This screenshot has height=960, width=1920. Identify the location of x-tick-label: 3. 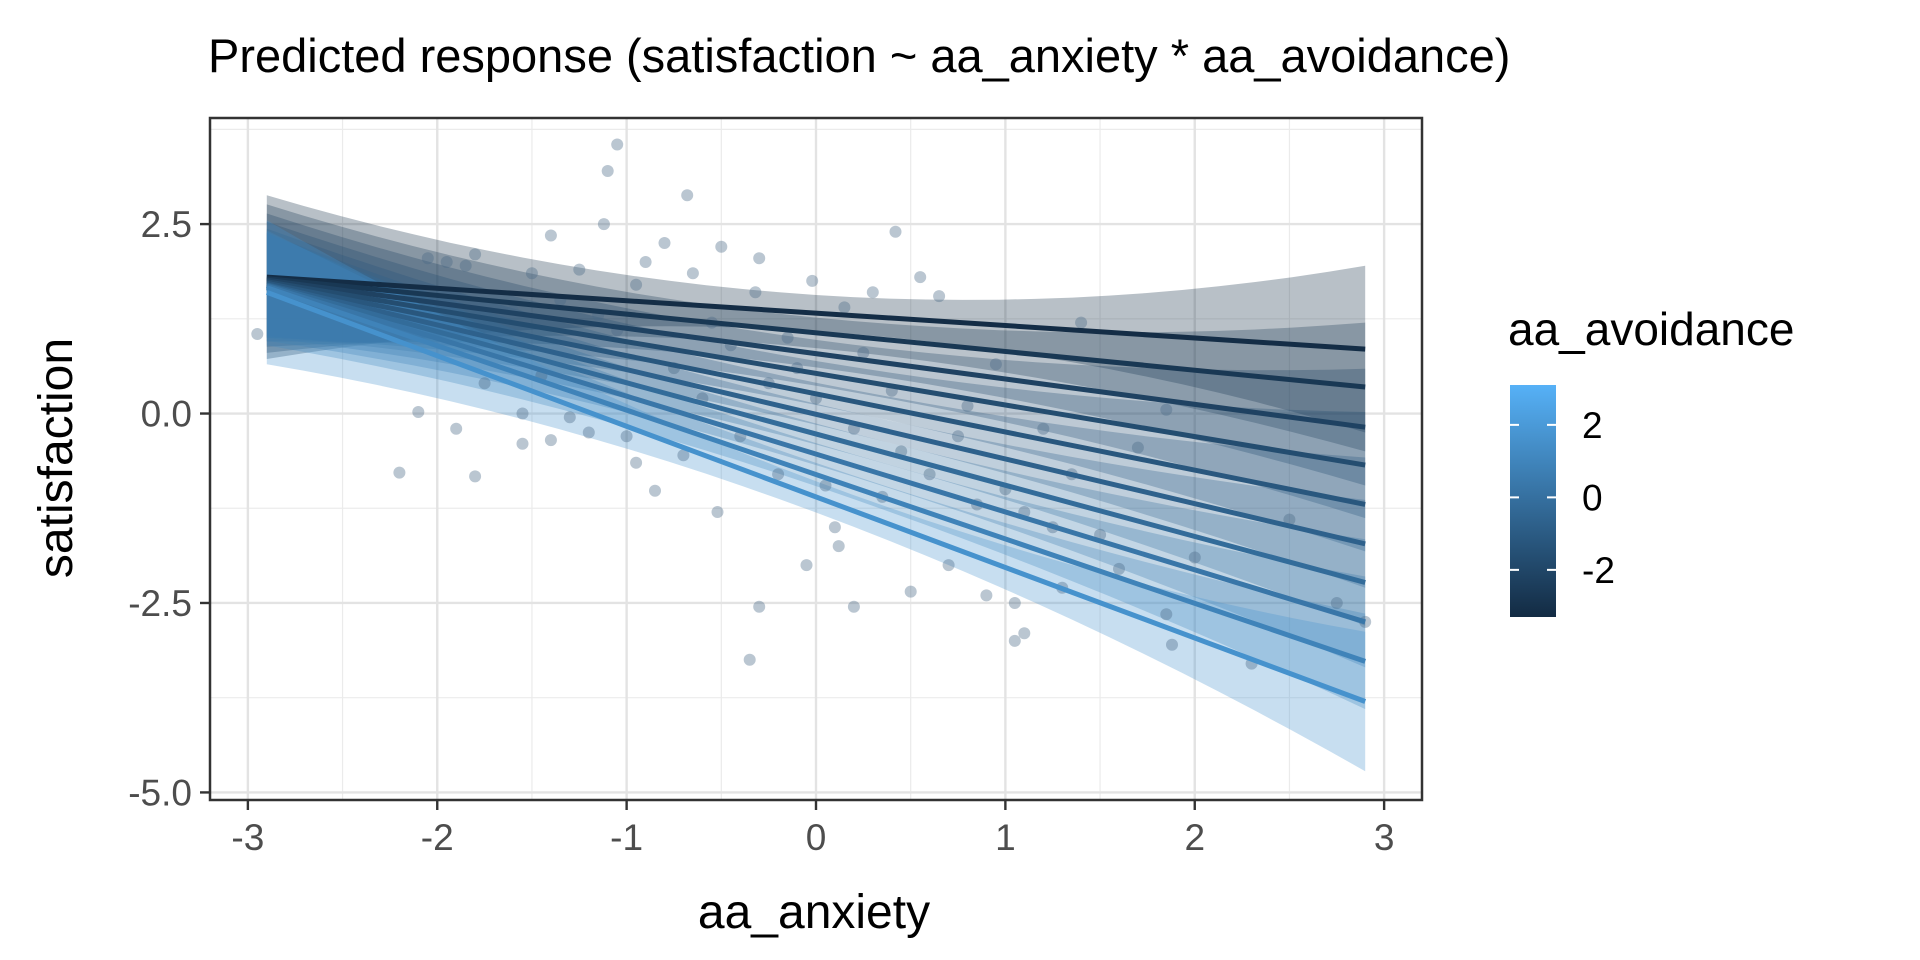
(1384, 837).